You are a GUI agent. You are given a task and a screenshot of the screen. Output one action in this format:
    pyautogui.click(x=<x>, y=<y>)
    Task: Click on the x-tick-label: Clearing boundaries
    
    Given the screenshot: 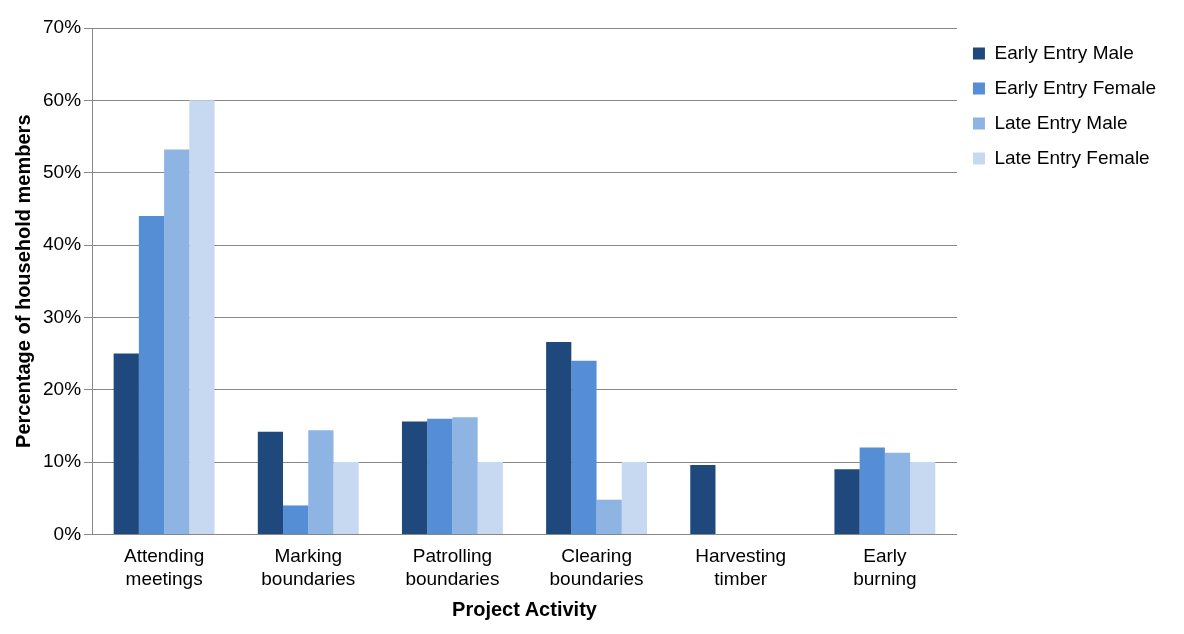 What is the action you would take?
    pyautogui.click(x=596, y=567)
    